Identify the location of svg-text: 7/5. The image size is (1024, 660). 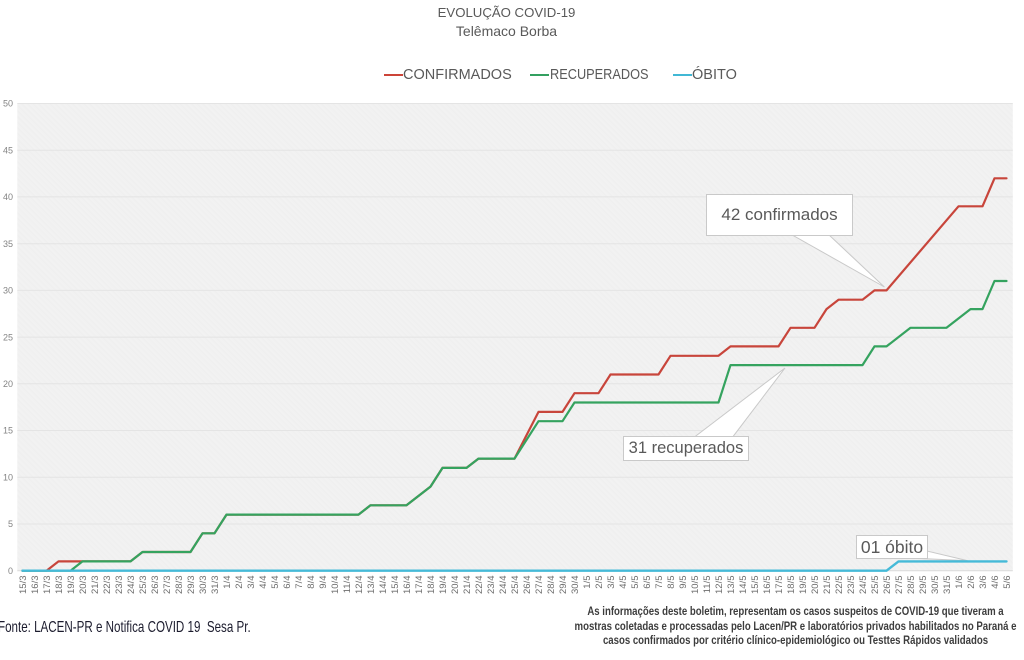
(659, 582).